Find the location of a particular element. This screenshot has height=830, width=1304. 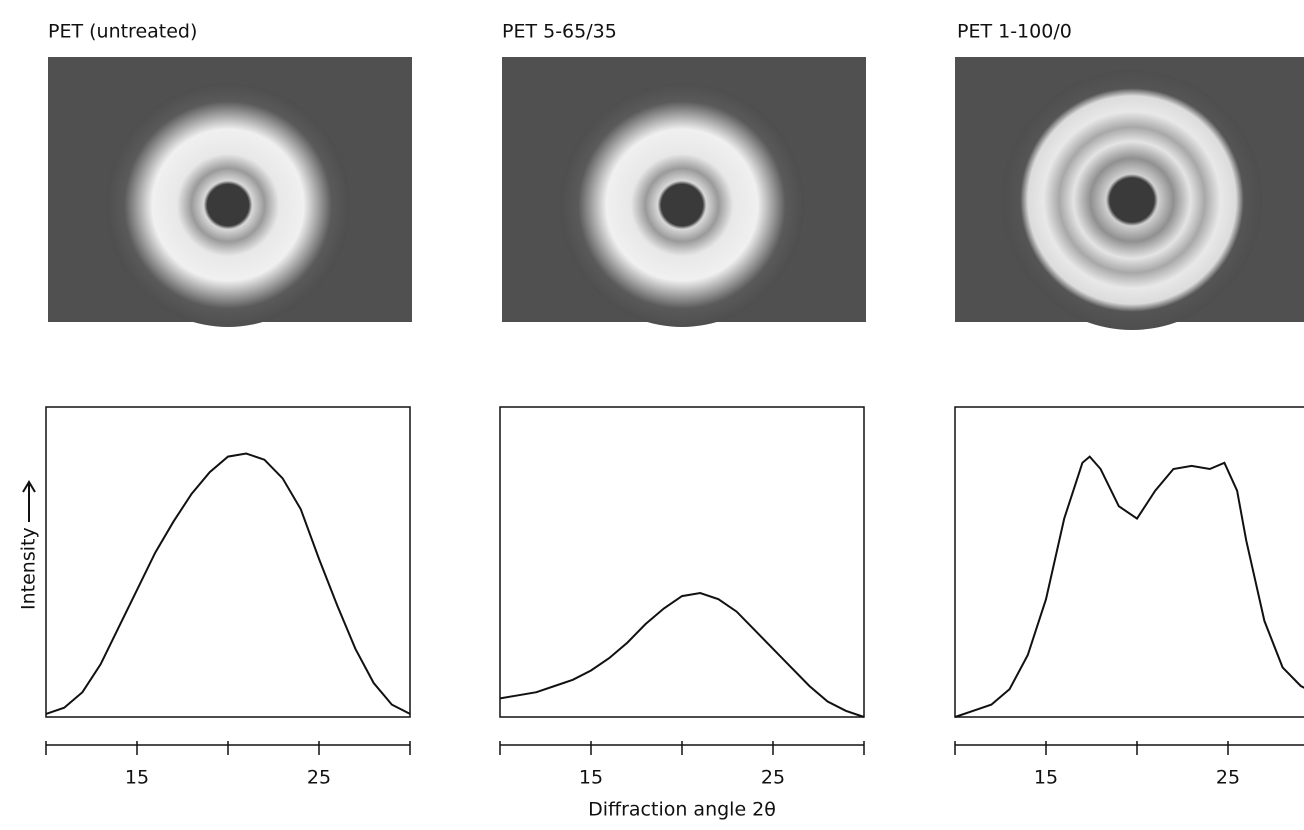

panel-title: PET 1-100/0 is located at coordinates (1014, 32).